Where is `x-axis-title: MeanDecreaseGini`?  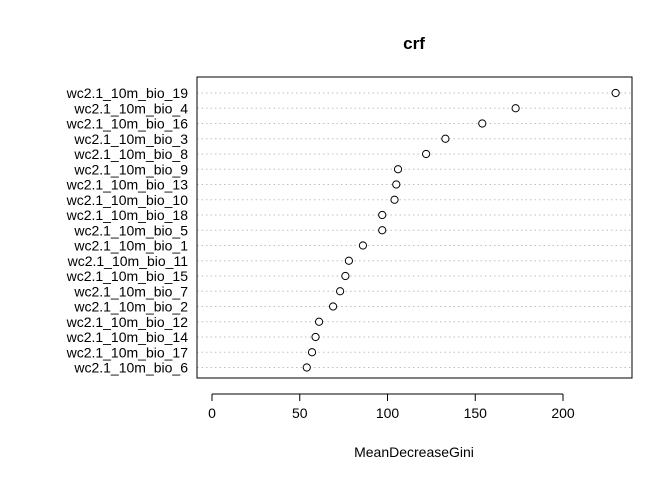
x-axis-title: MeanDecreaseGini is located at coordinates (414, 452).